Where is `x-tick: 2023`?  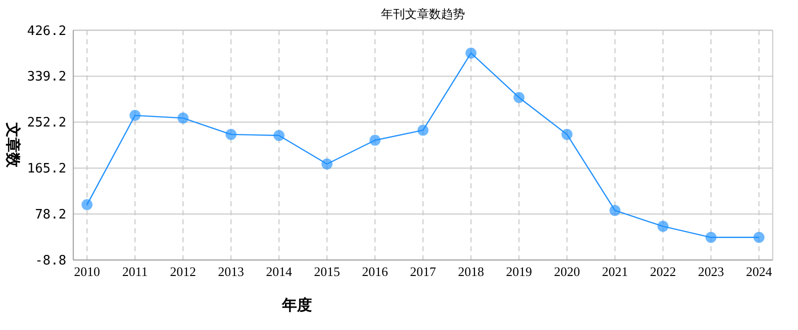
x-tick: 2023 is located at coordinates (711, 271).